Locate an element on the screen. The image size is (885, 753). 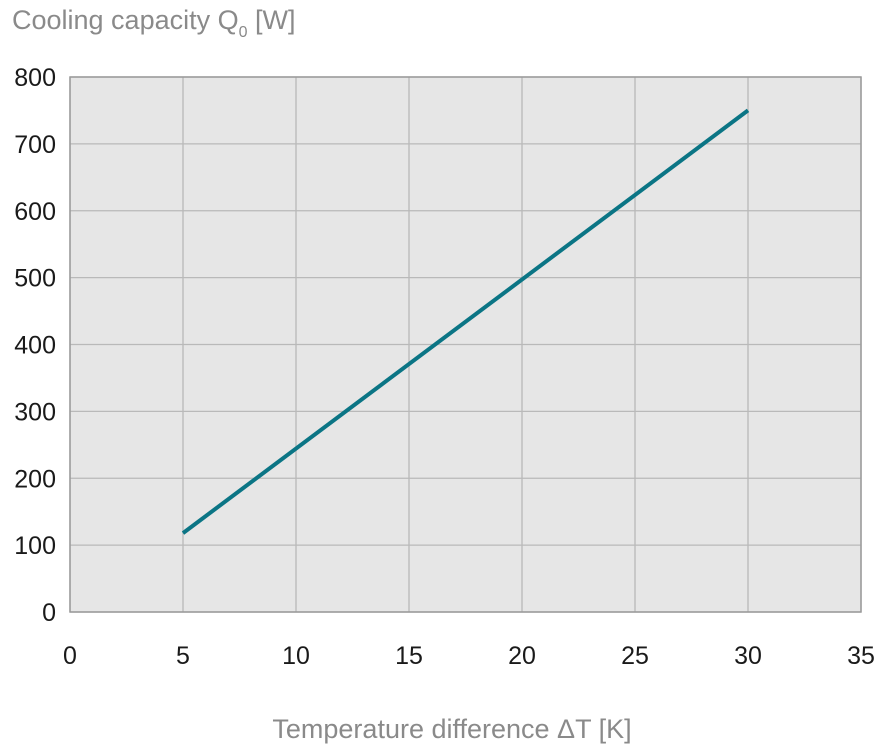
chart-title-suffix: [W] is located at coordinates (272, 20).